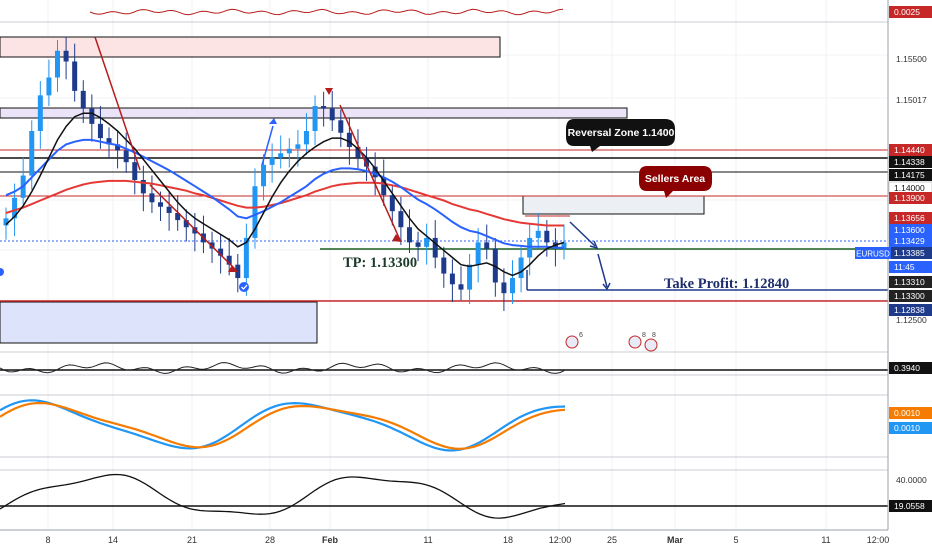 The width and height of the screenshot is (932, 550). I want to click on price-tag-label: 1.13429, so click(909, 241).